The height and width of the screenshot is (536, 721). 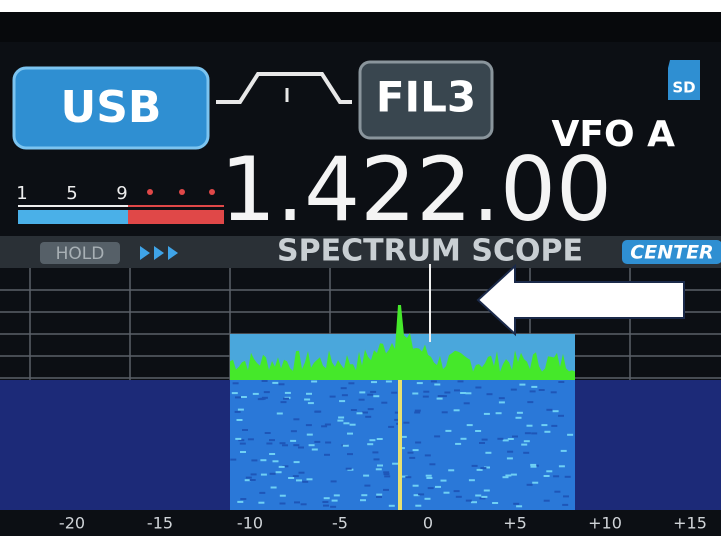 What do you see at coordinates (383, 523) in the screenshot?
I see `frequency-axis: -20 -15 -10 -5 0 +5 +10 +15` at bounding box center [383, 523].